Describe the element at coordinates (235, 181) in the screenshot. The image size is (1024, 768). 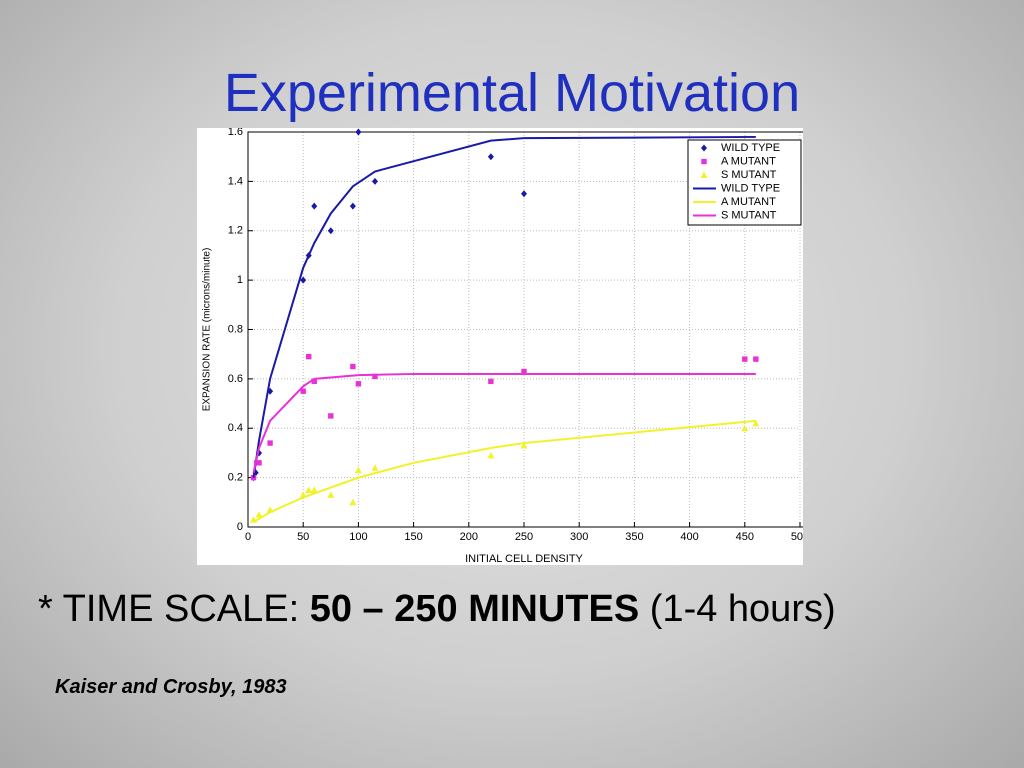
I see `y-tick-label: 1.4` at that location.